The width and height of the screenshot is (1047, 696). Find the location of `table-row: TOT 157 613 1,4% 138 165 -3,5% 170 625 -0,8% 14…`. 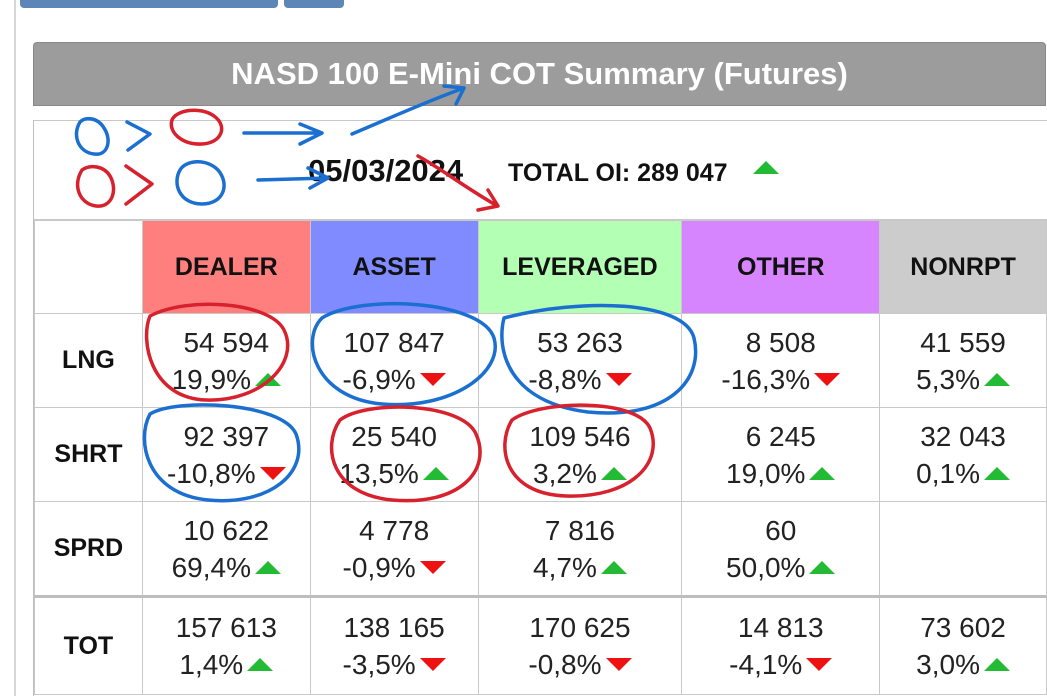

table-row: TOT 157 613 1,4% 138 165 -3,5% 170 625 -0,8% 14… is located at coordinates (540, 645).